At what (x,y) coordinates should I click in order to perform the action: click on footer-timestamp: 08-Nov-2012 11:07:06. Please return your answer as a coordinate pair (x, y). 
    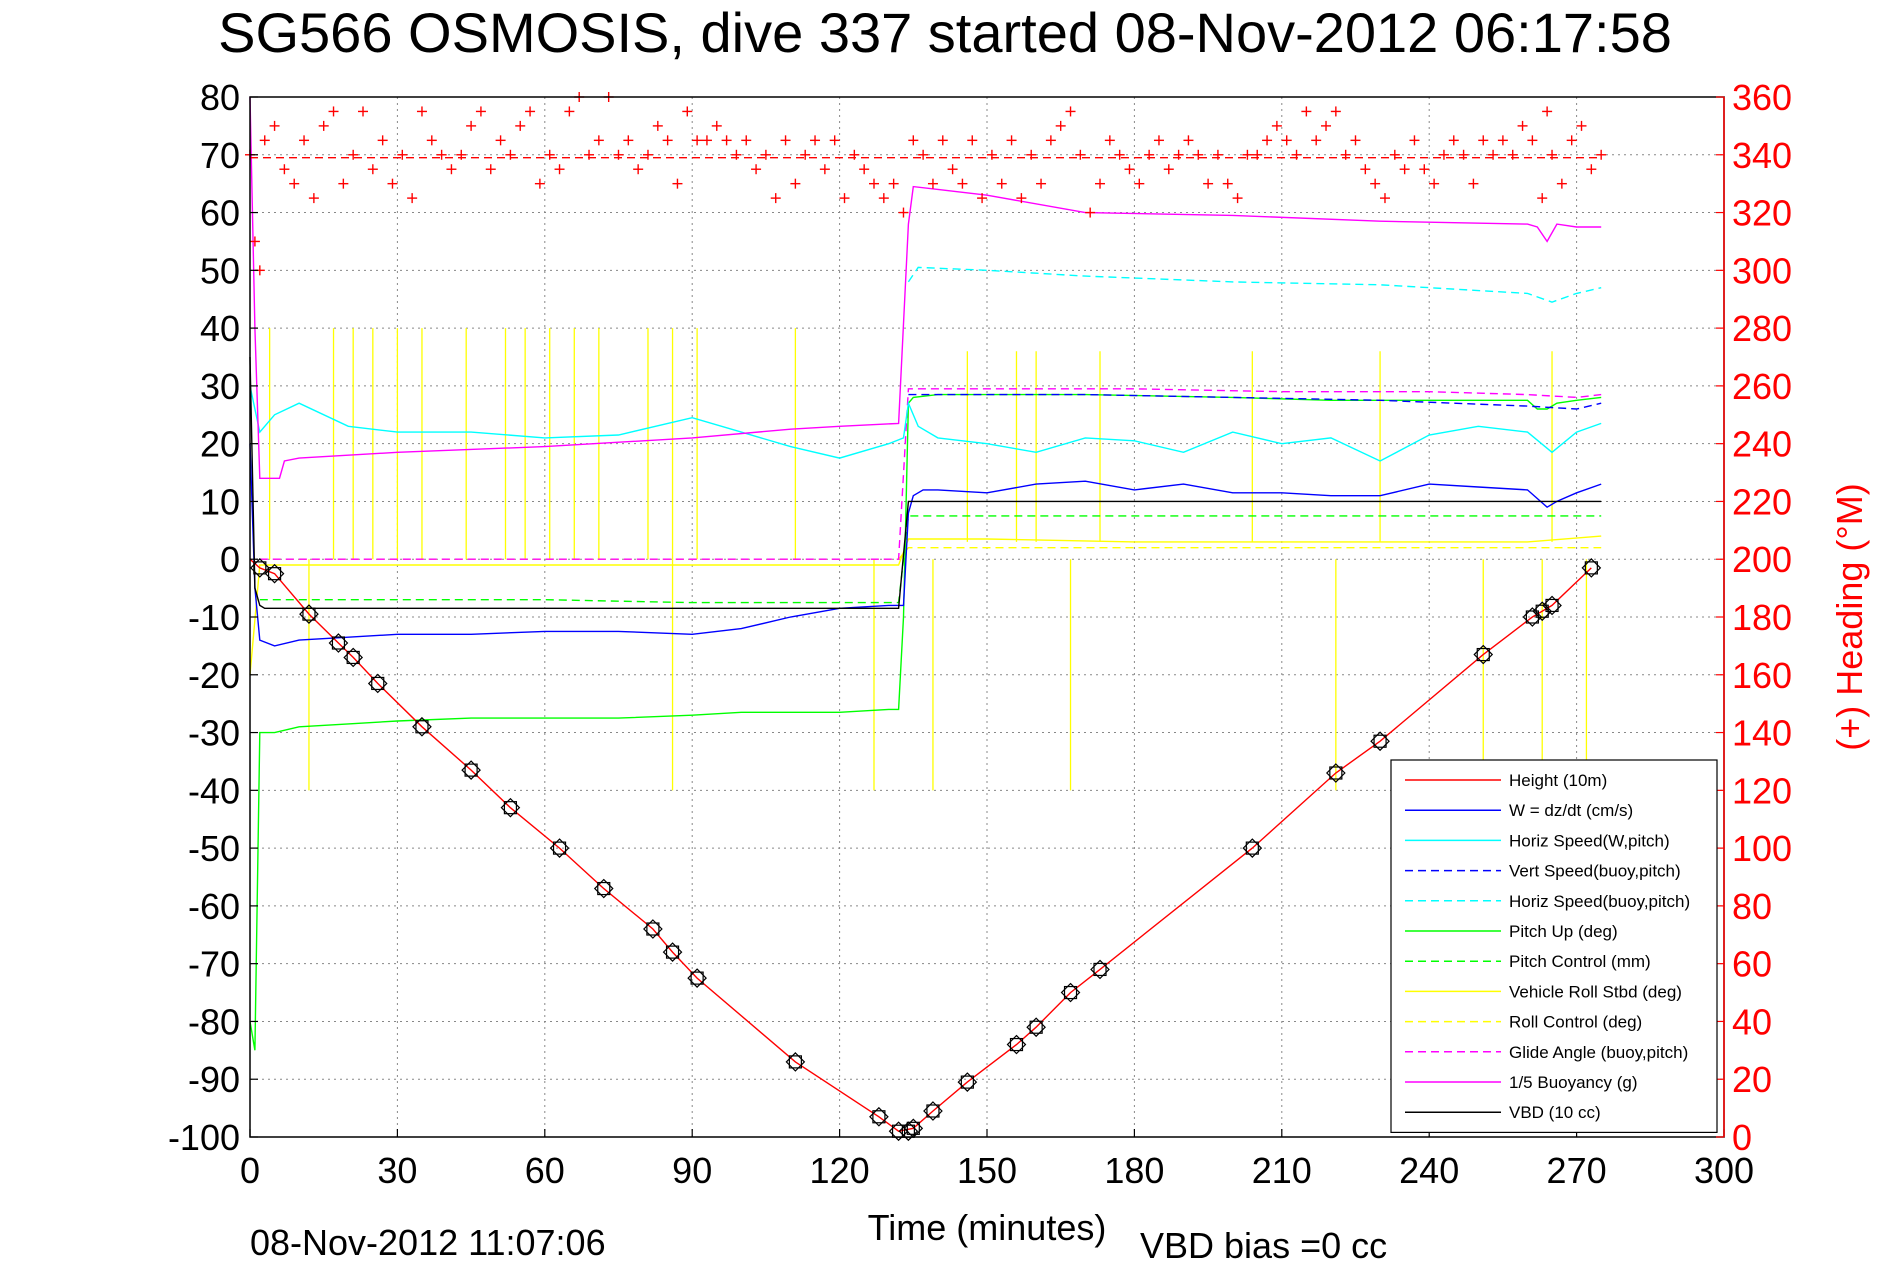
    Looking at the image, I should click on (428, 1242).